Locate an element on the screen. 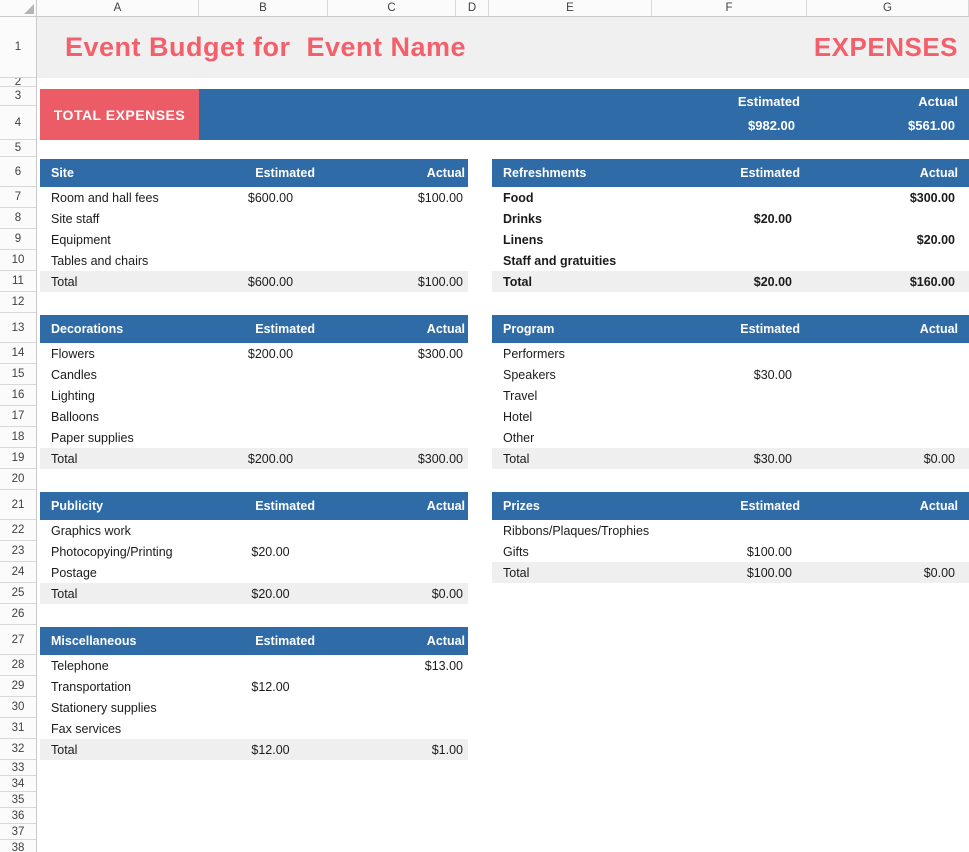  row-header-38: 38 is located at coordinates (18, 846).